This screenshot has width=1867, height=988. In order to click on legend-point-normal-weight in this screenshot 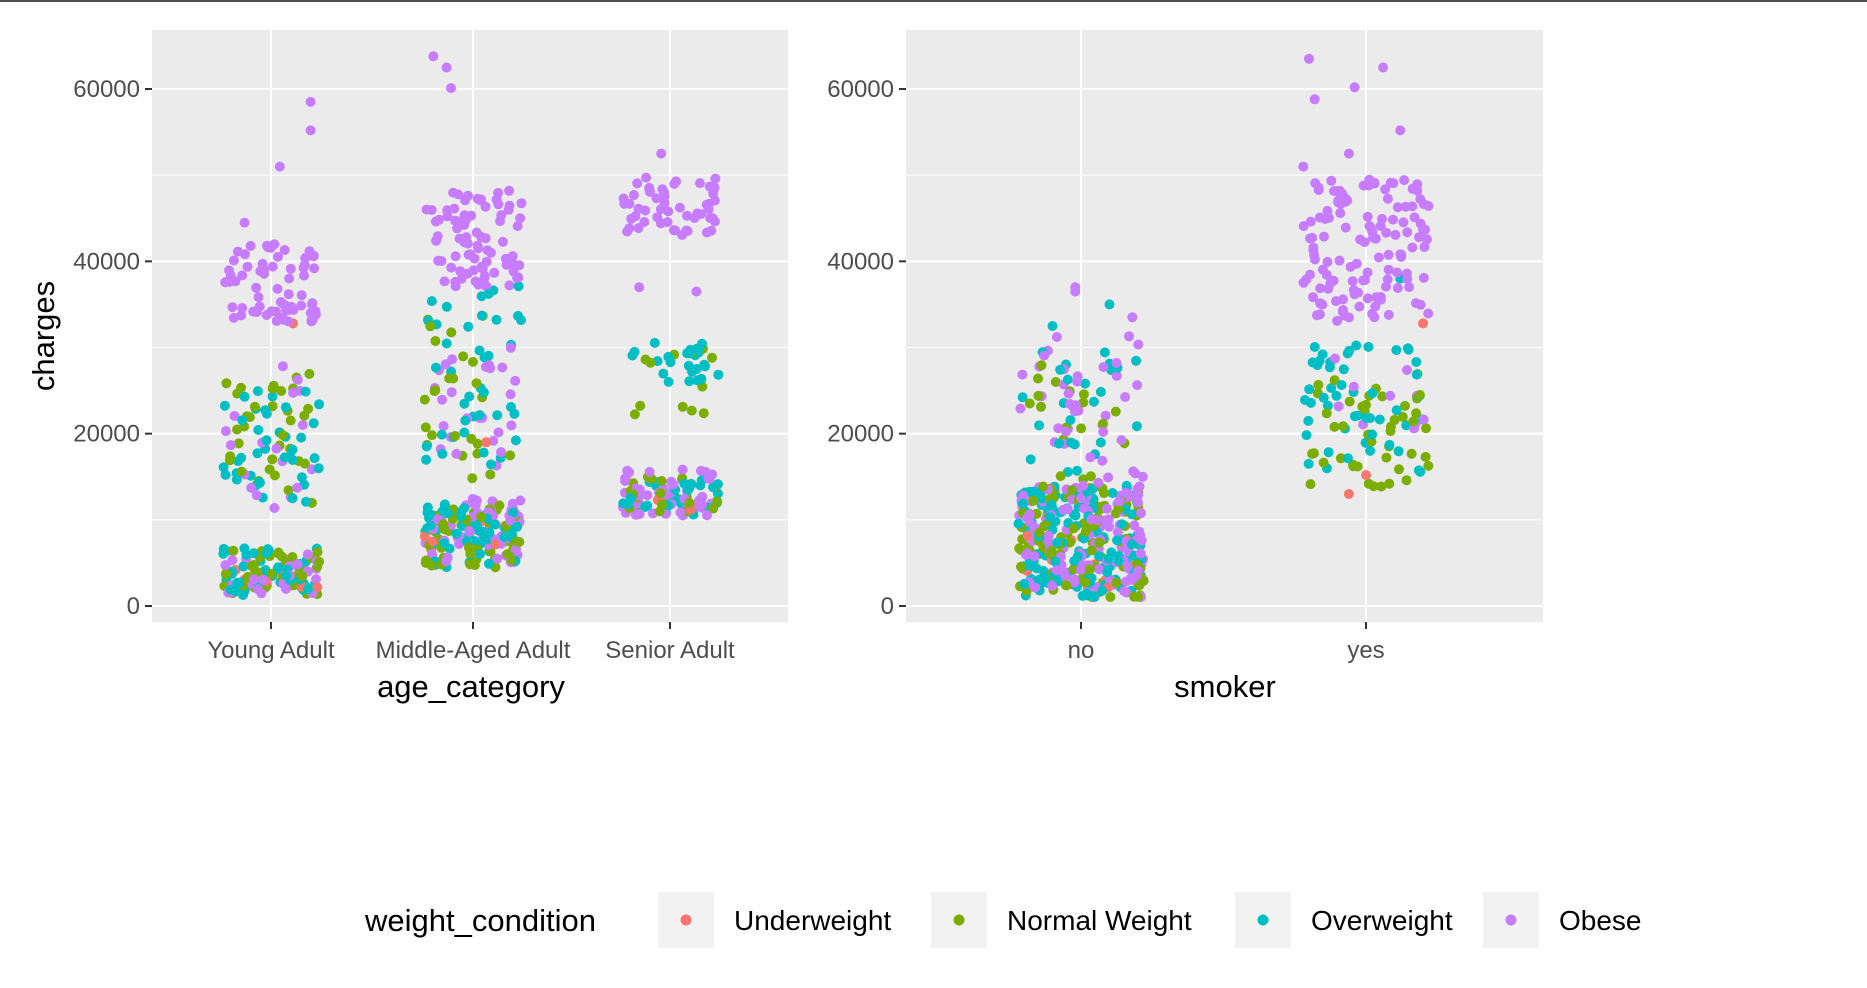, I will do `click(959, 920)`.